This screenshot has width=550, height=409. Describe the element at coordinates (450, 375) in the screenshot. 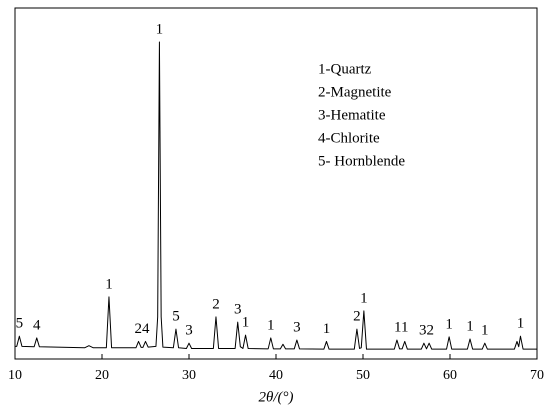

I see `x-tick-label: 60` at that location.